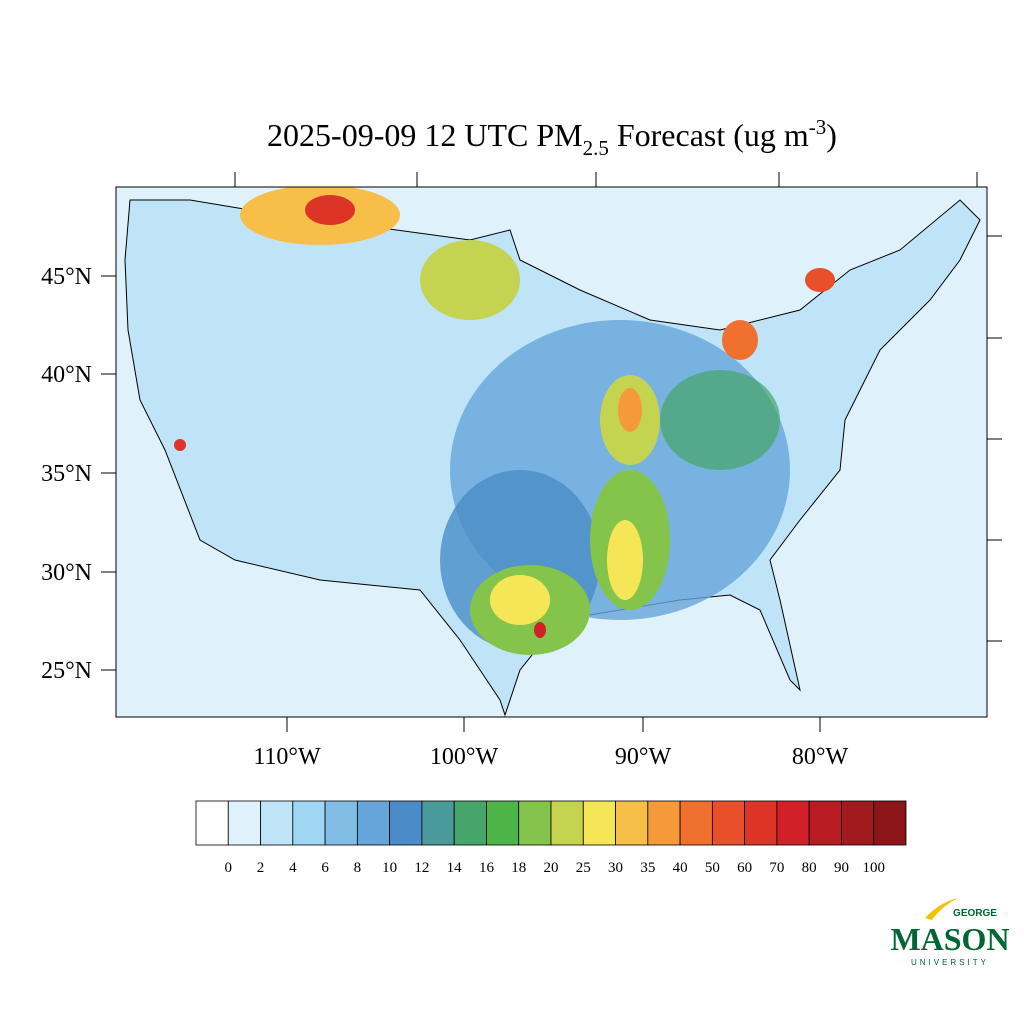 This screenshot has width=1024, height=1024. Describe the element at coordinates (647, 868) in the screenshot. I see `colorbar-label: 35` at that location.